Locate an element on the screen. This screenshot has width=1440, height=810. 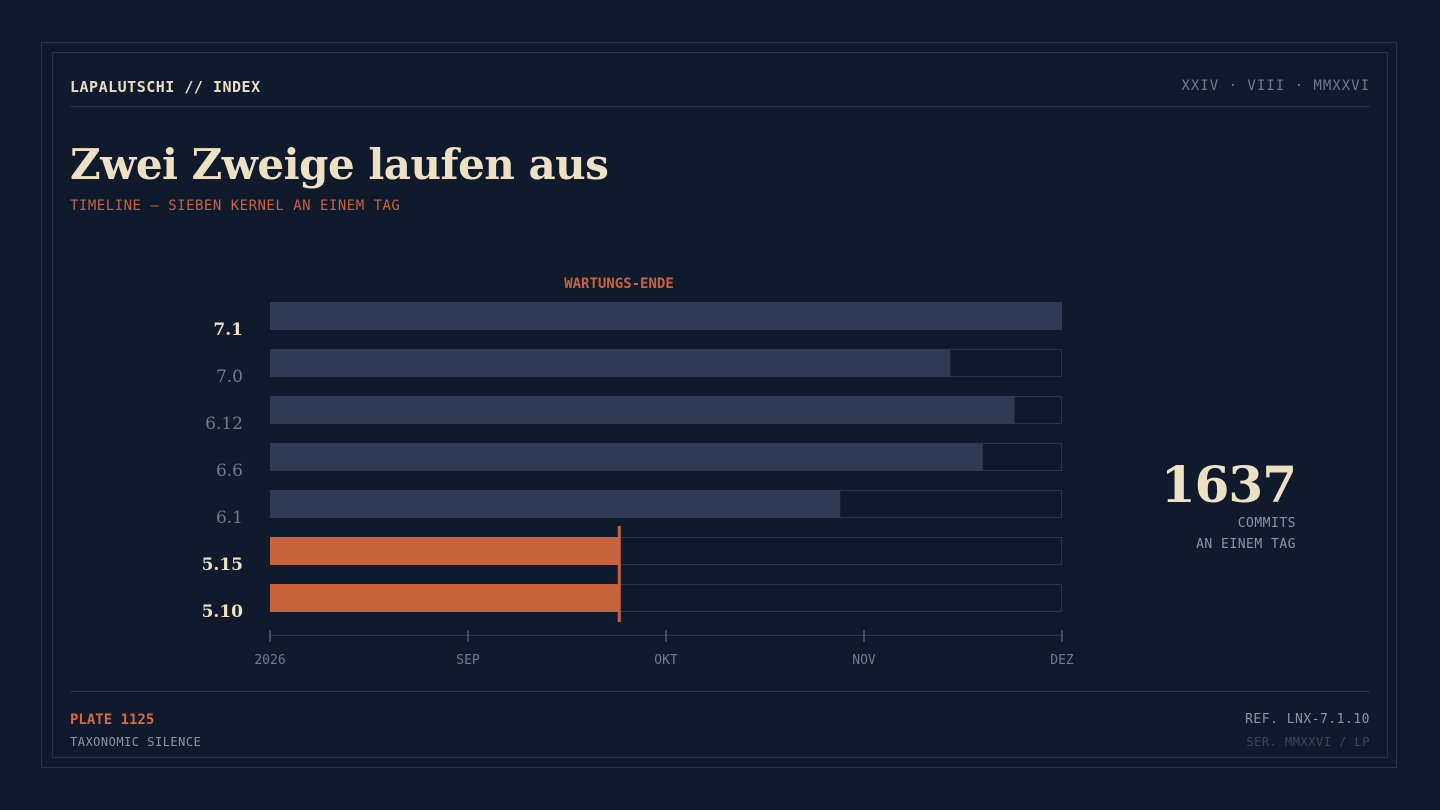
category-label: 7.1 is located at coordinates (228, 330).